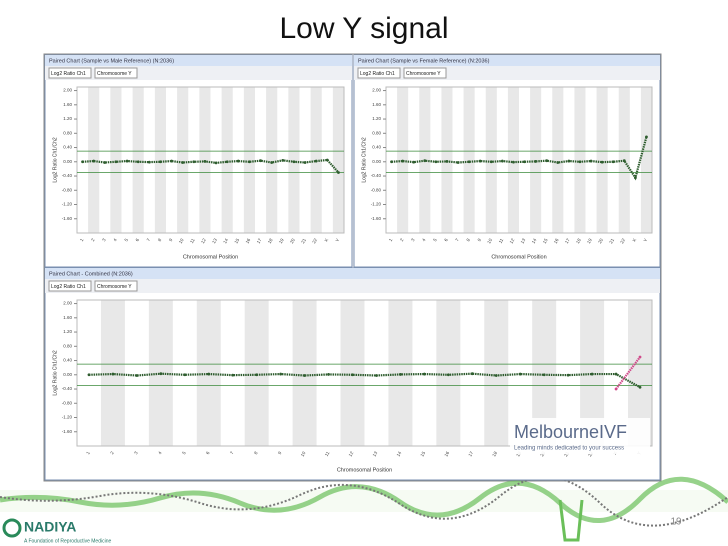 Image resolution: width=728 pixels, height=546 pixels. I want to click on x-tick-label: 8, so click(160, 239).